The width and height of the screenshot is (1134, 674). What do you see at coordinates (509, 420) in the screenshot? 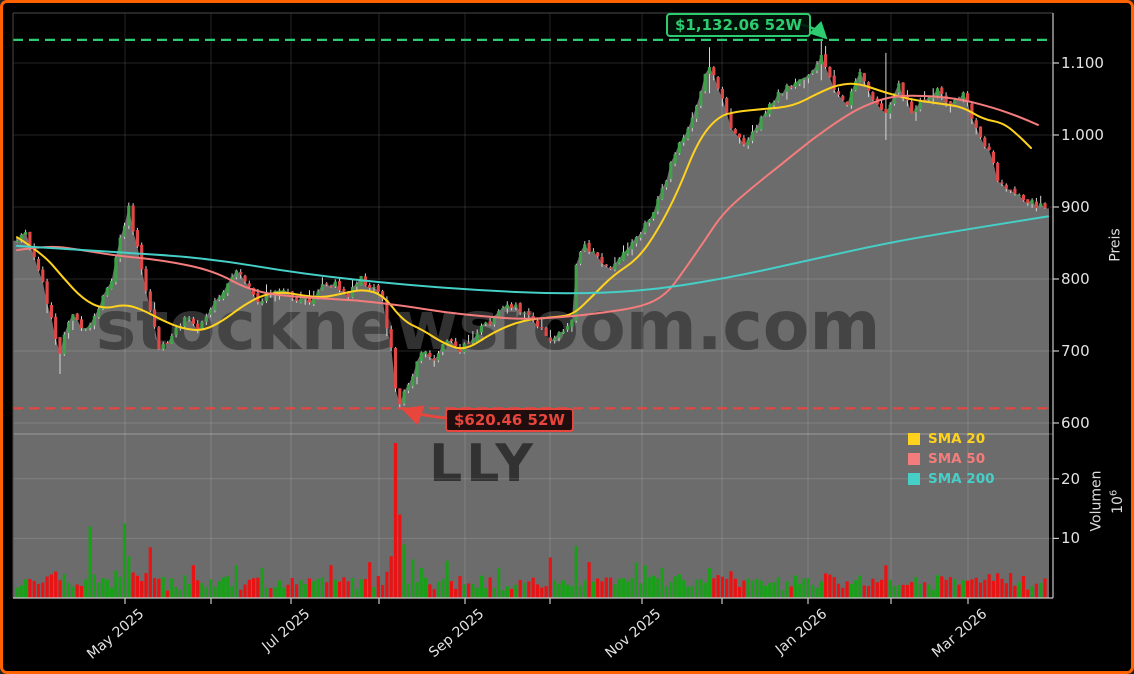
I see `low-52w-label: $620.46 52W` at bounding box center [509, 420].